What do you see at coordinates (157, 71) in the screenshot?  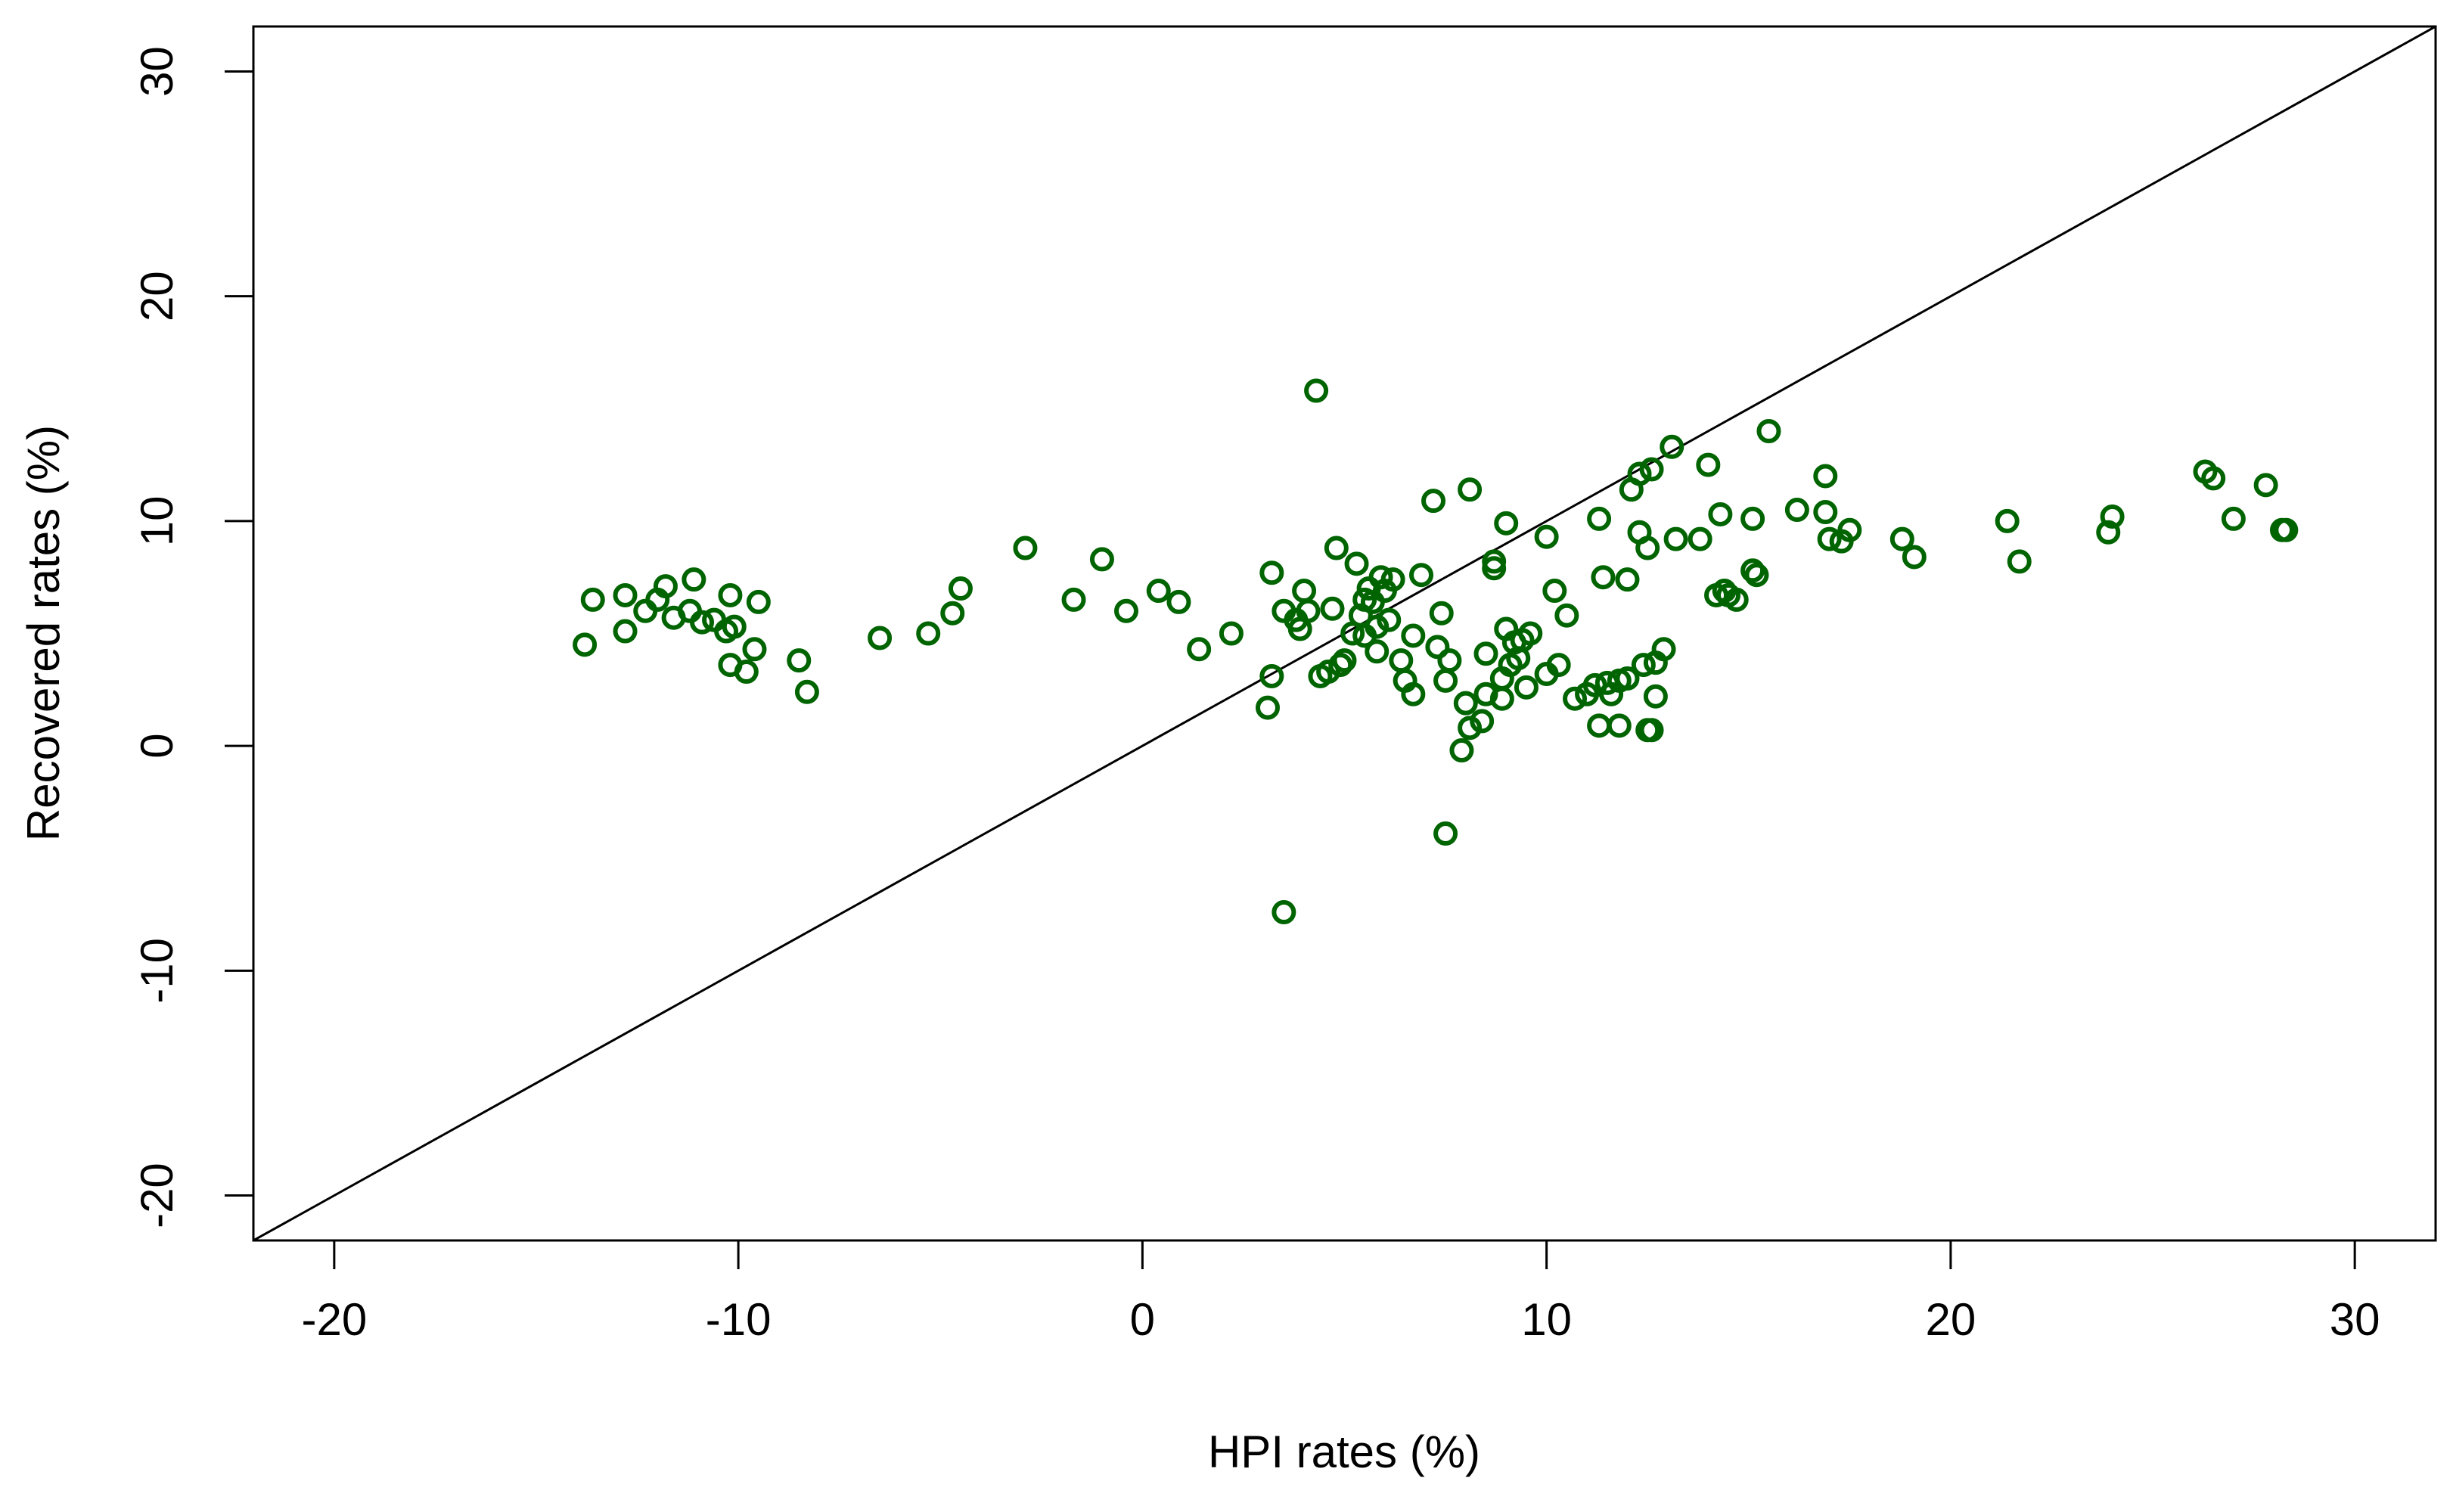 I see `y-tick-label: 30` at bounding box center [157, 71].